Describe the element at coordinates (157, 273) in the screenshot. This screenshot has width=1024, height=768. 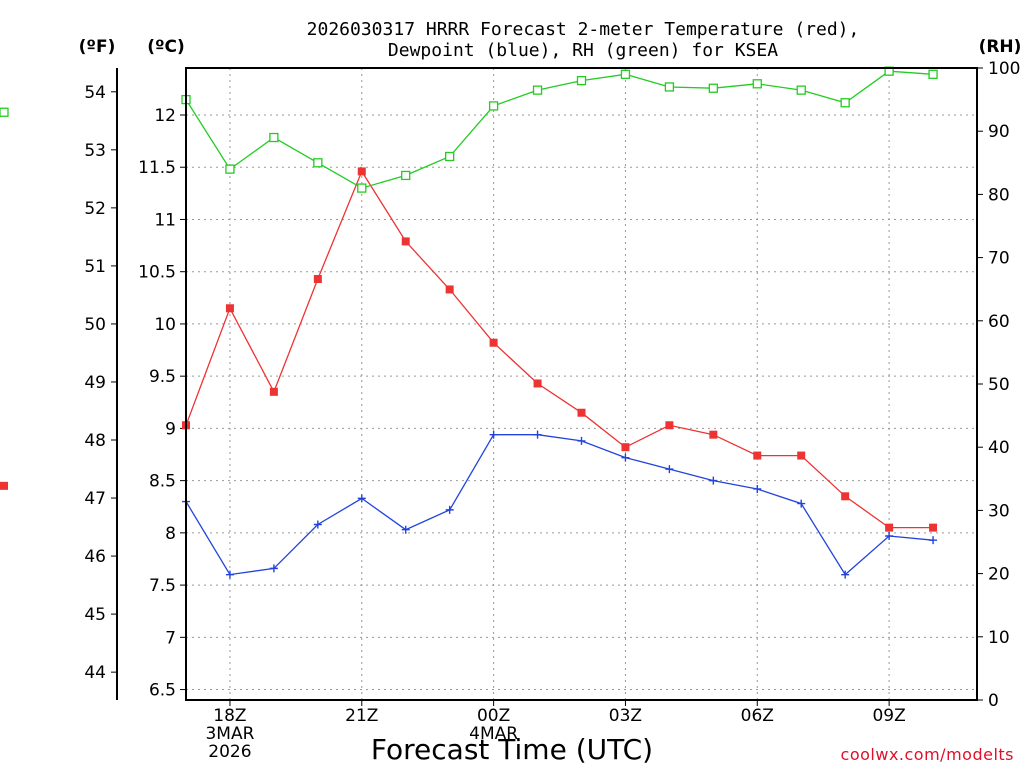
I see `celsius-tick-label: 10.5` at that location.